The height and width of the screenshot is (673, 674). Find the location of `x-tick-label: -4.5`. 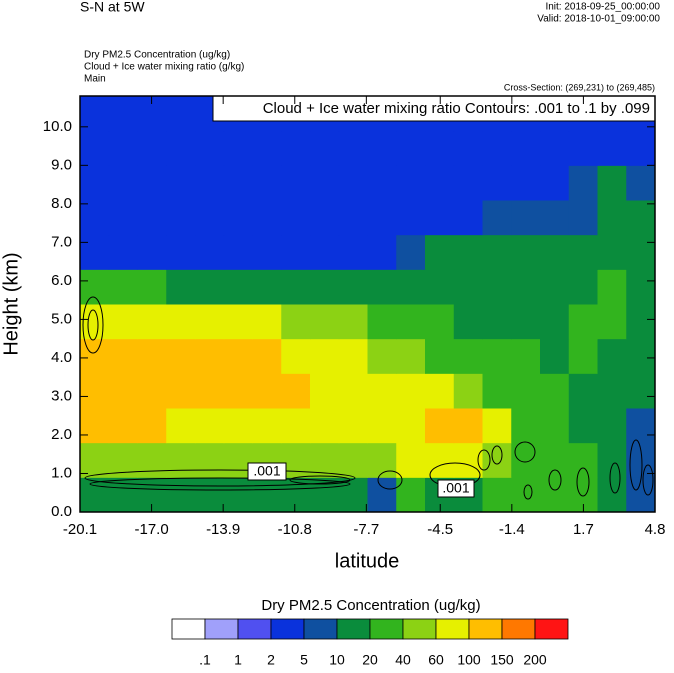

x-tick-label: -4.5 is located at coordinates (440, 529).